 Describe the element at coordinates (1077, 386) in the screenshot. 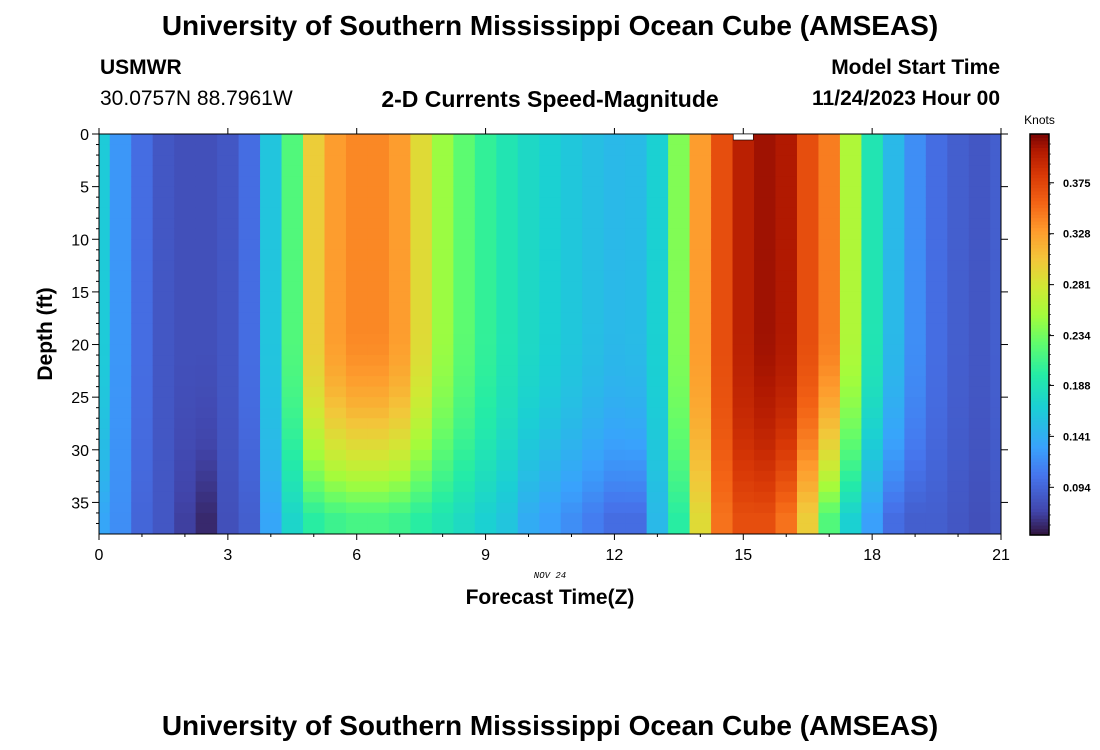

I see `colorbar-tick-label: 0.188` at that location.